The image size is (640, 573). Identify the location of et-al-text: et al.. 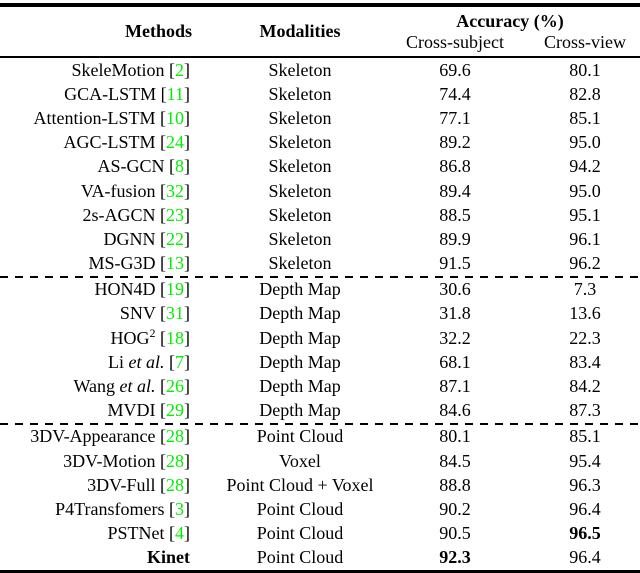
(135, 386).